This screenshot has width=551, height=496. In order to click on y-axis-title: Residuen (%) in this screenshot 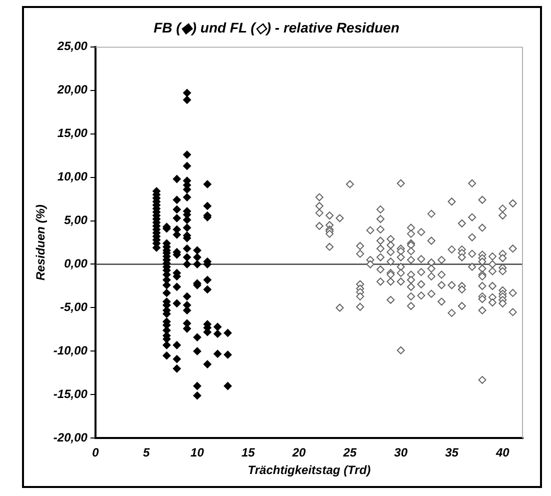, I will do `click(41, 242)`.